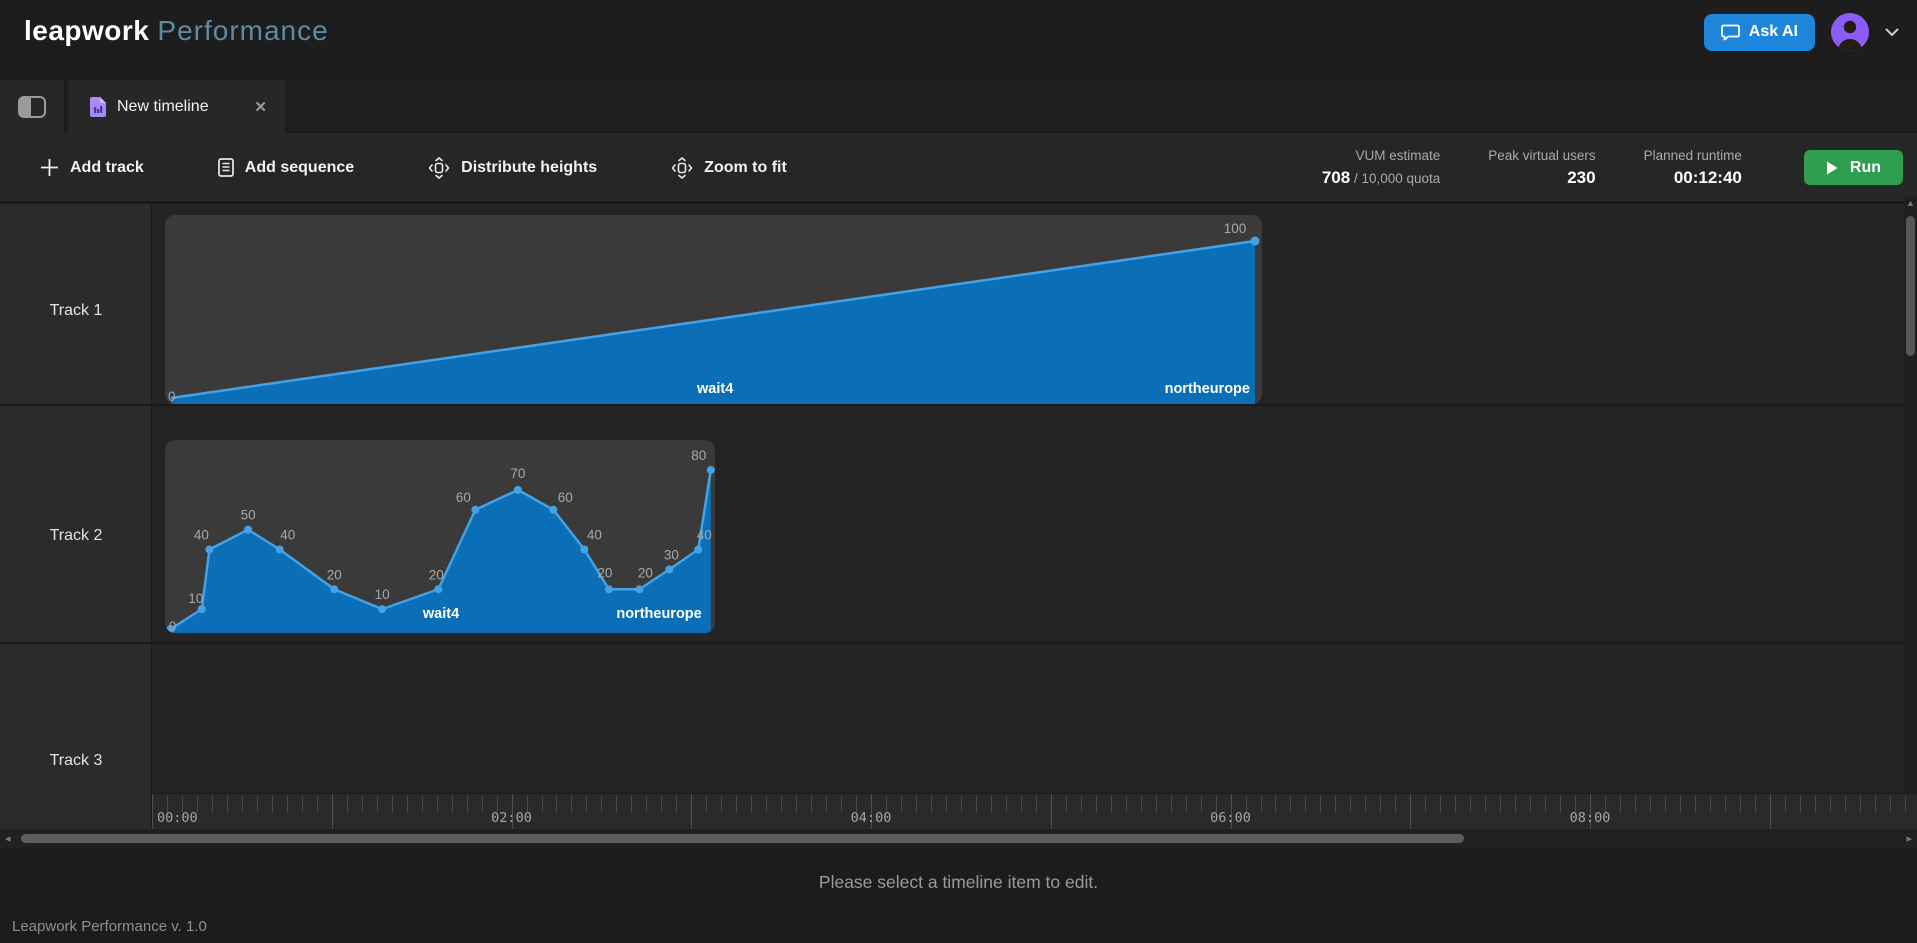  I want to click on vertical-scrollbar: ▲ ▼, so click(1910, 512).